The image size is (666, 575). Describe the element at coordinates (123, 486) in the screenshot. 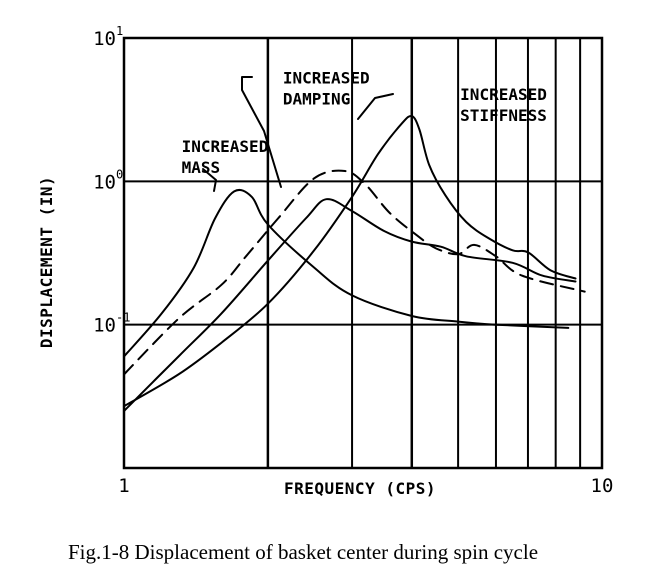

I see `x-tick-label: 1` at that location.